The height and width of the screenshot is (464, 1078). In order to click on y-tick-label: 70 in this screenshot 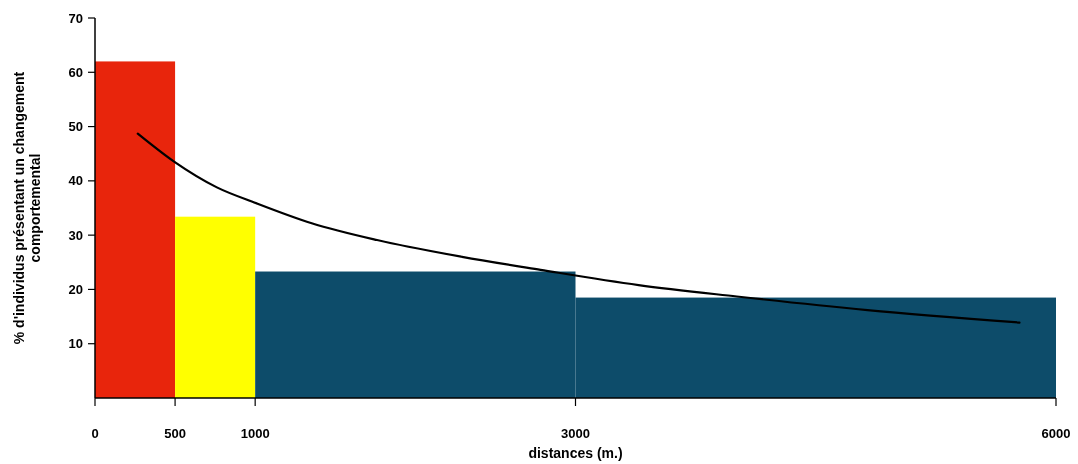, I will do `click(75, 18)`.